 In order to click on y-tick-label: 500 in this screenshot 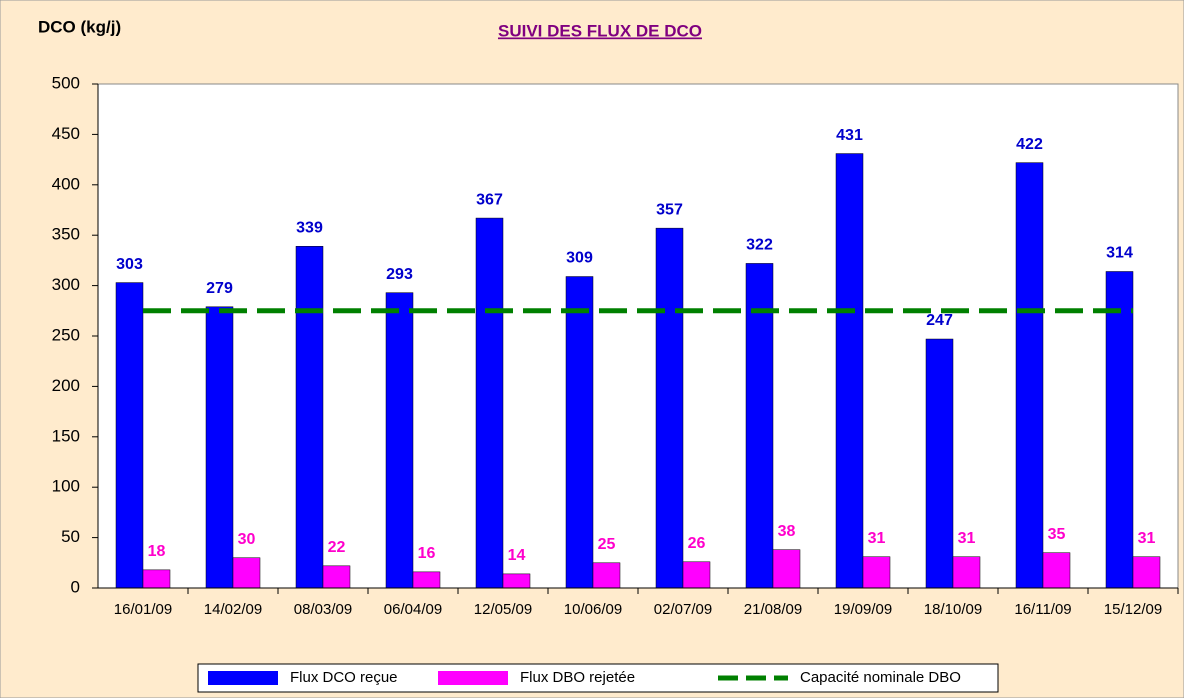, I will do `click(66, 82)`.